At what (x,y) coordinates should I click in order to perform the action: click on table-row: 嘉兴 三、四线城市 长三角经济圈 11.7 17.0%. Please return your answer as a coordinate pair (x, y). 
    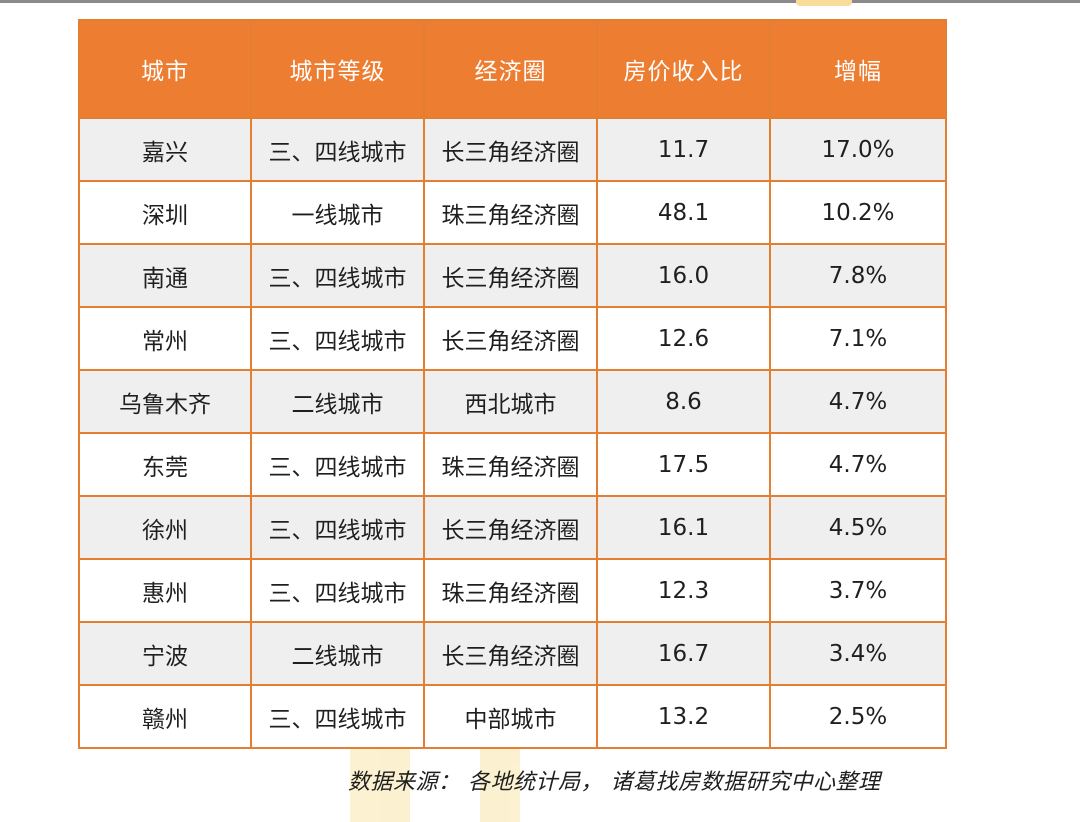
    Looking at the image, I should click on (512, 149).